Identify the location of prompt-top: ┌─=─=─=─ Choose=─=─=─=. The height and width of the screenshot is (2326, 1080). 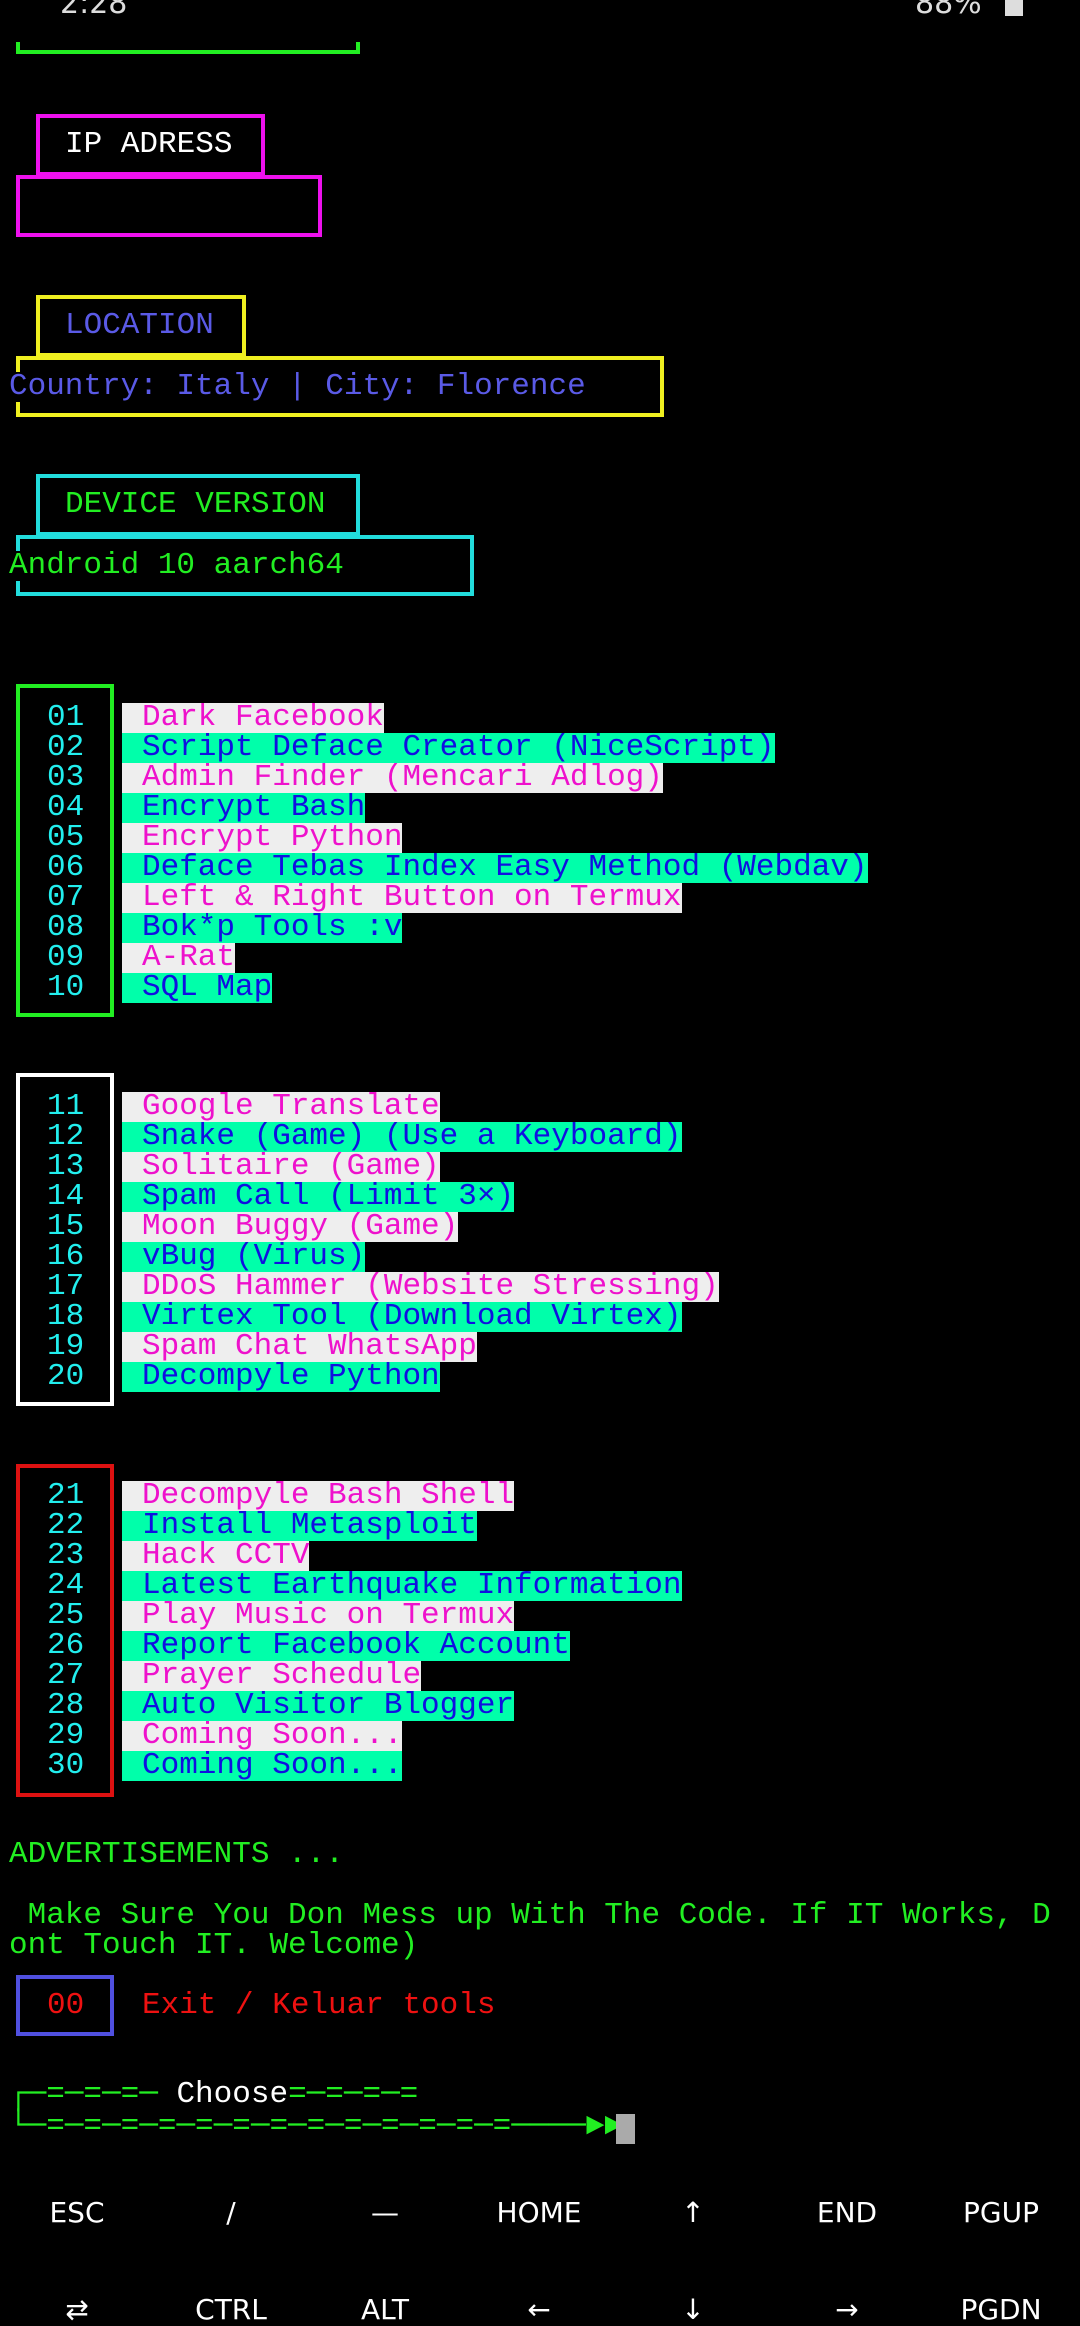
(214, 2094).